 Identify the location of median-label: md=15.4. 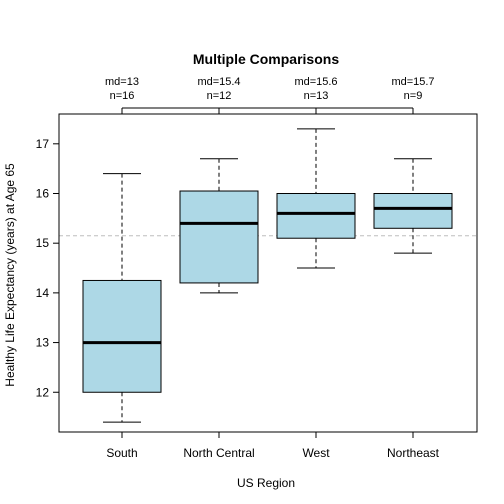
(218, 82).